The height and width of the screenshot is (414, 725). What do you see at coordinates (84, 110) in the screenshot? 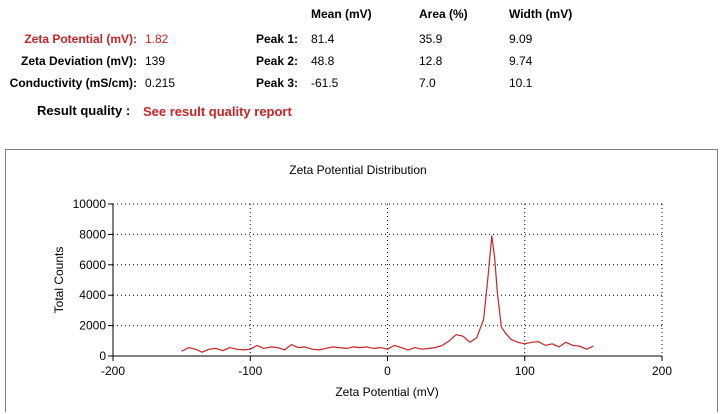
I see `result-quality-label: Result quality :` at bounding box center [84, 110].